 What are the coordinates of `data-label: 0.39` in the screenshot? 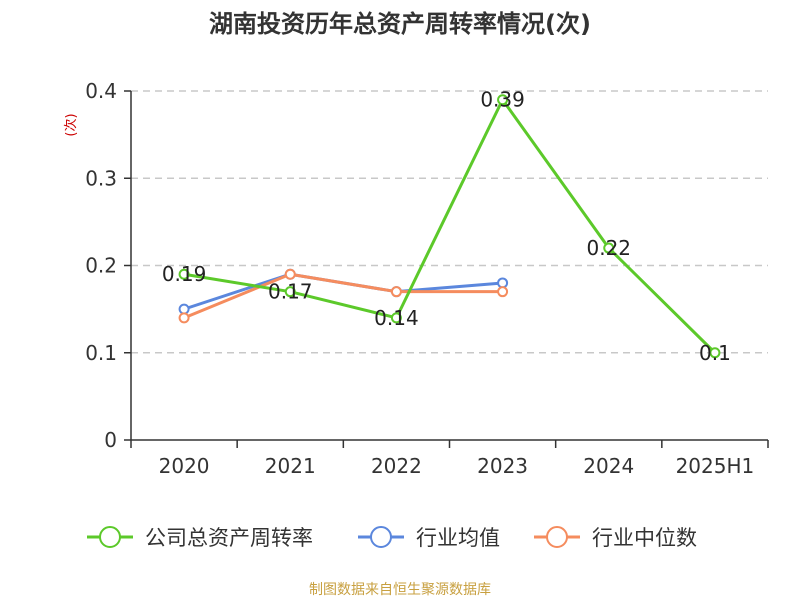 It's located at (502, 100).